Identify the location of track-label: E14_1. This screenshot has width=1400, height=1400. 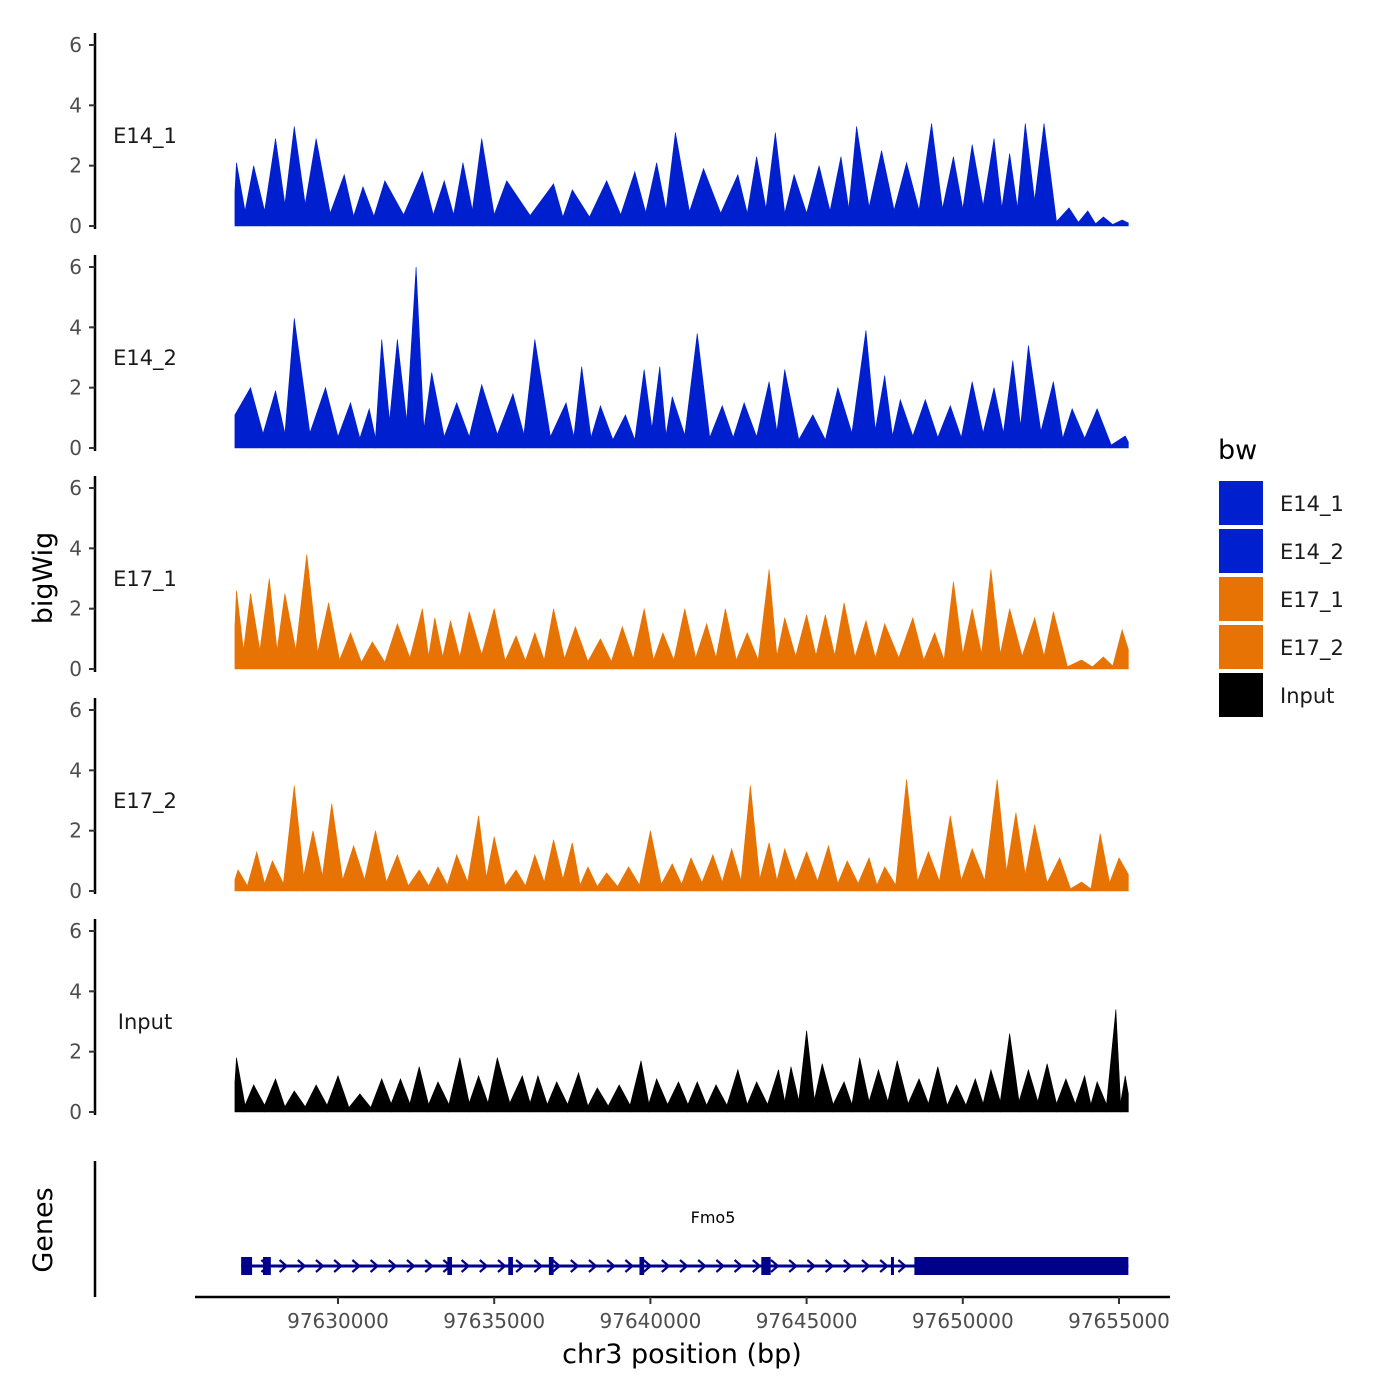
(145, 136).